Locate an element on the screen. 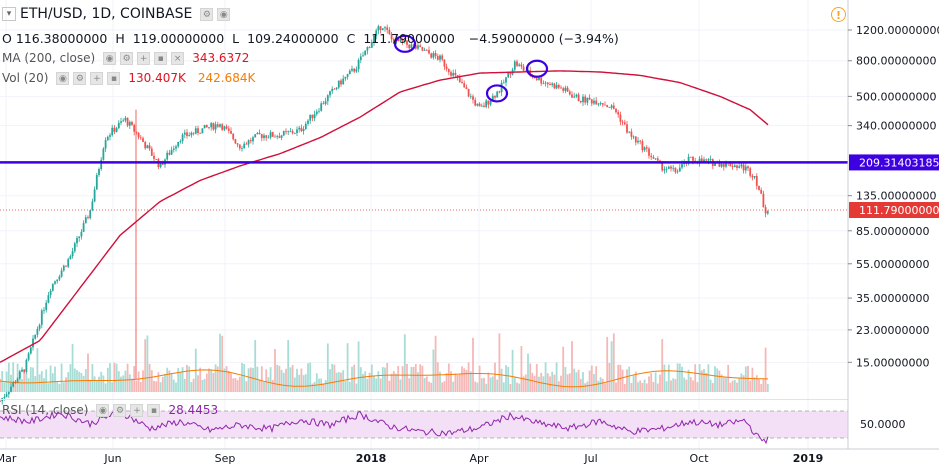 Image resolution: width=939 pixels, height=465 pixels. y-tick-label: 15.00000000 is located at coordinates (892, 362).